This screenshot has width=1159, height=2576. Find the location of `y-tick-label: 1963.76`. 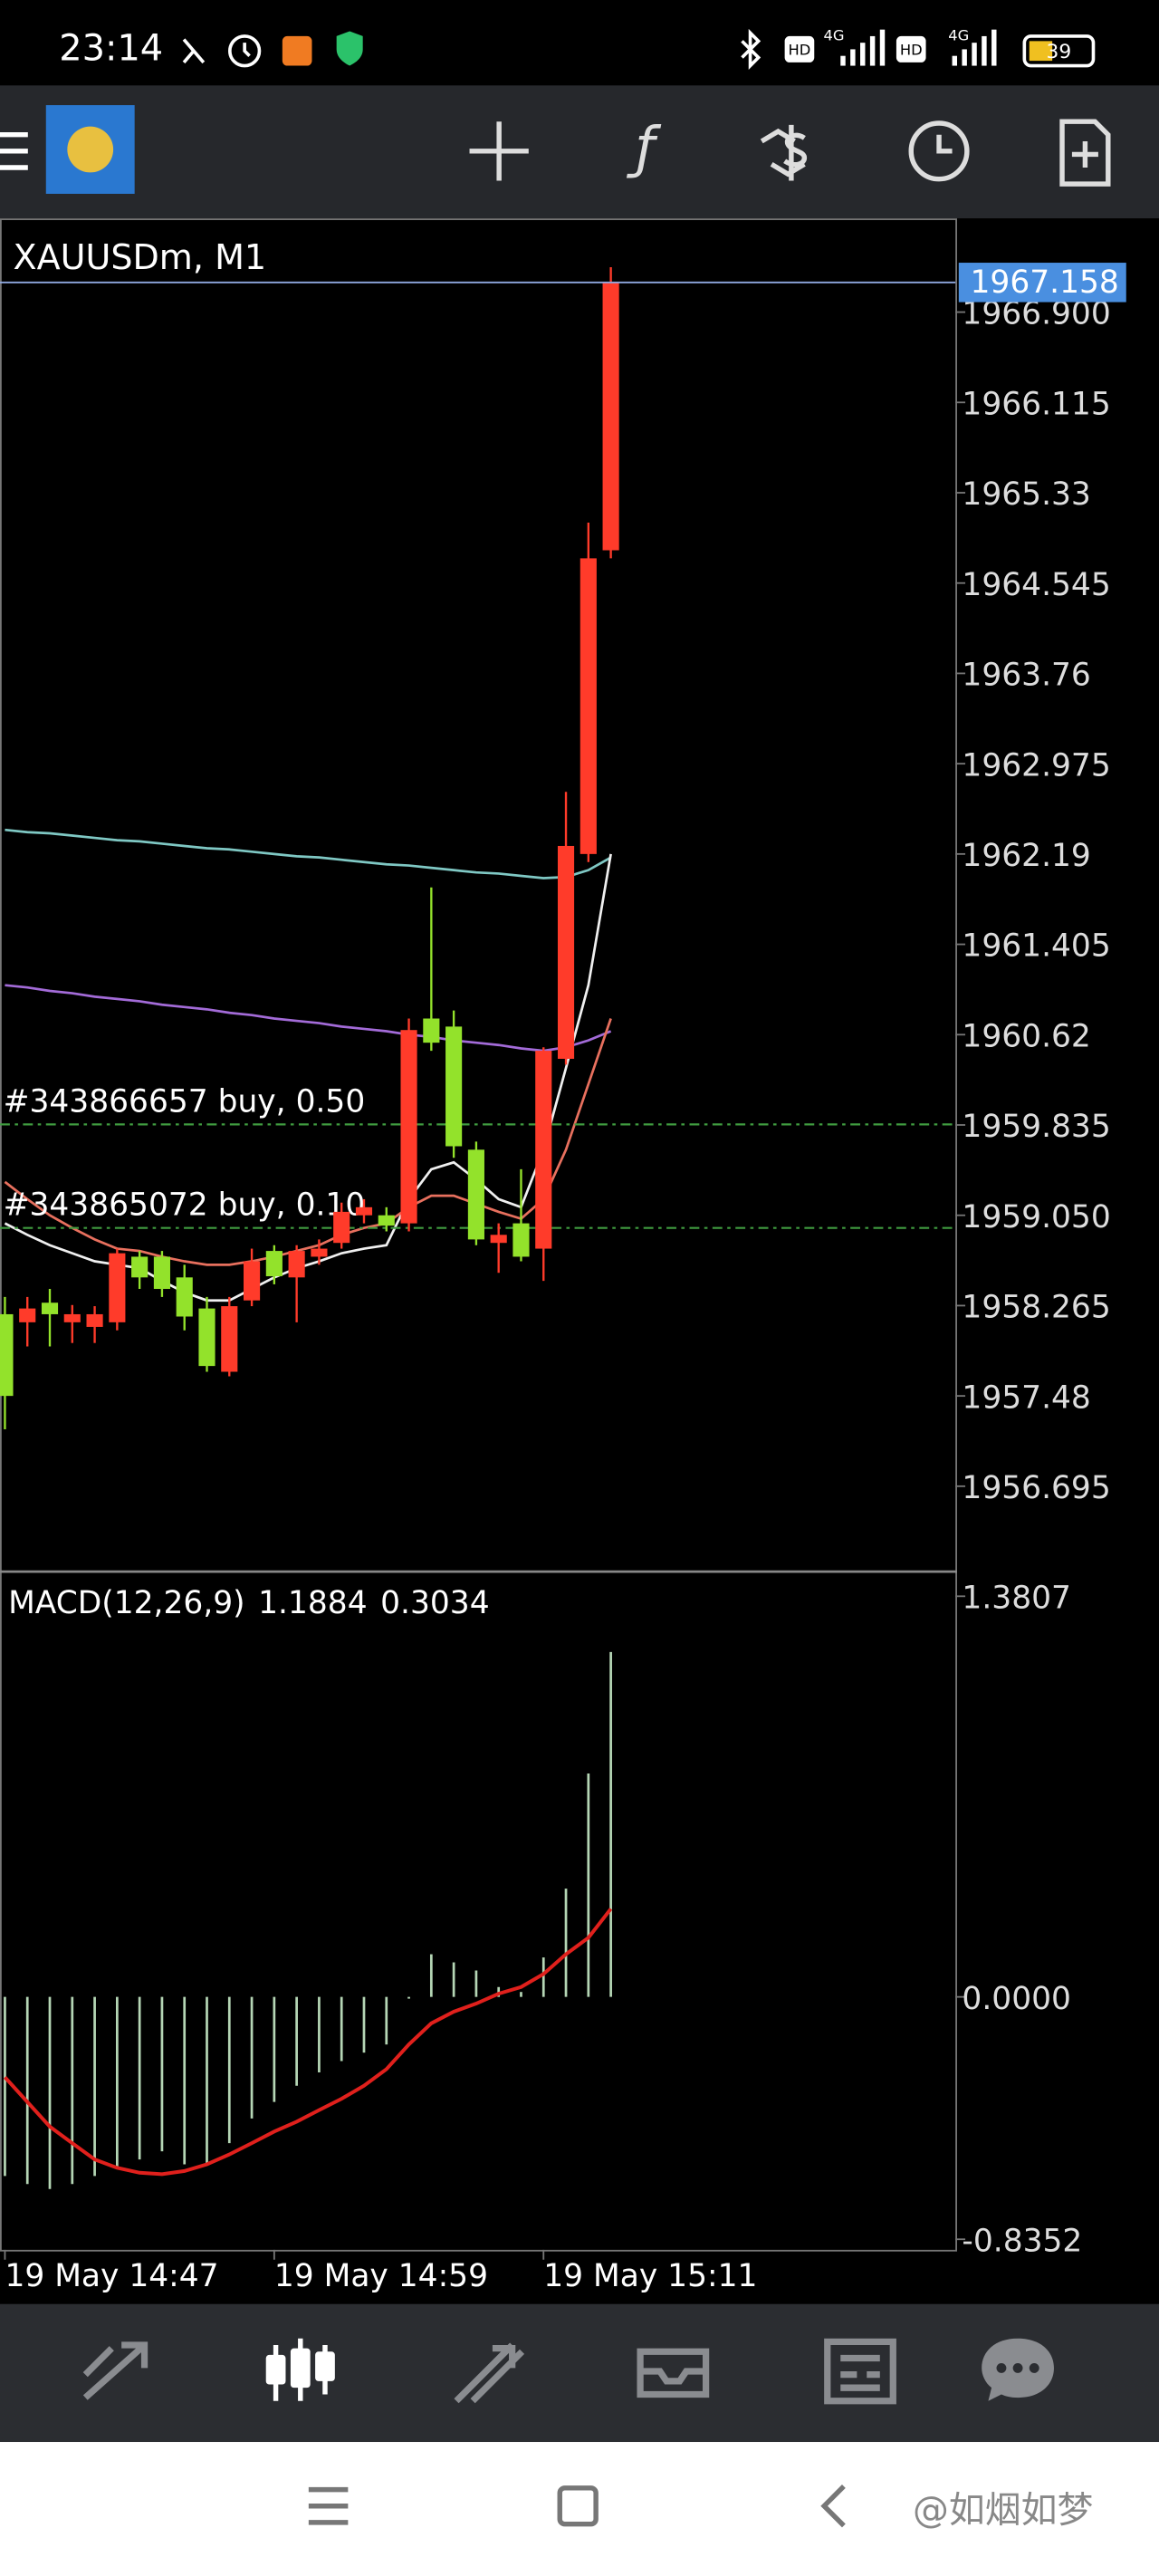

y-tick-label: 1963.76 is located at coordinates (1026, 676).